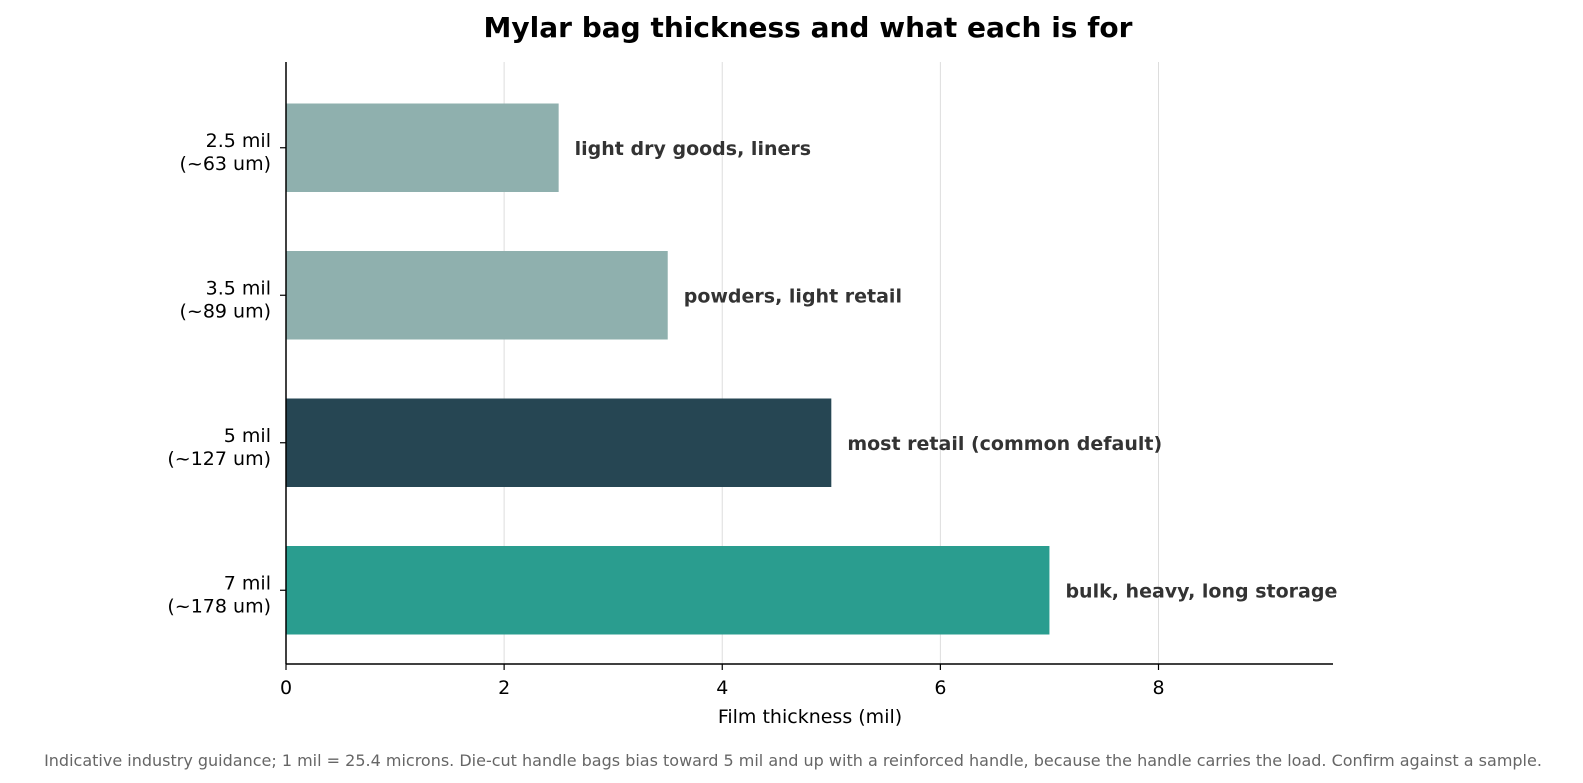  I want to click on bar-annotation-label: bulk, heavy, long storage, so click(1201, 591).